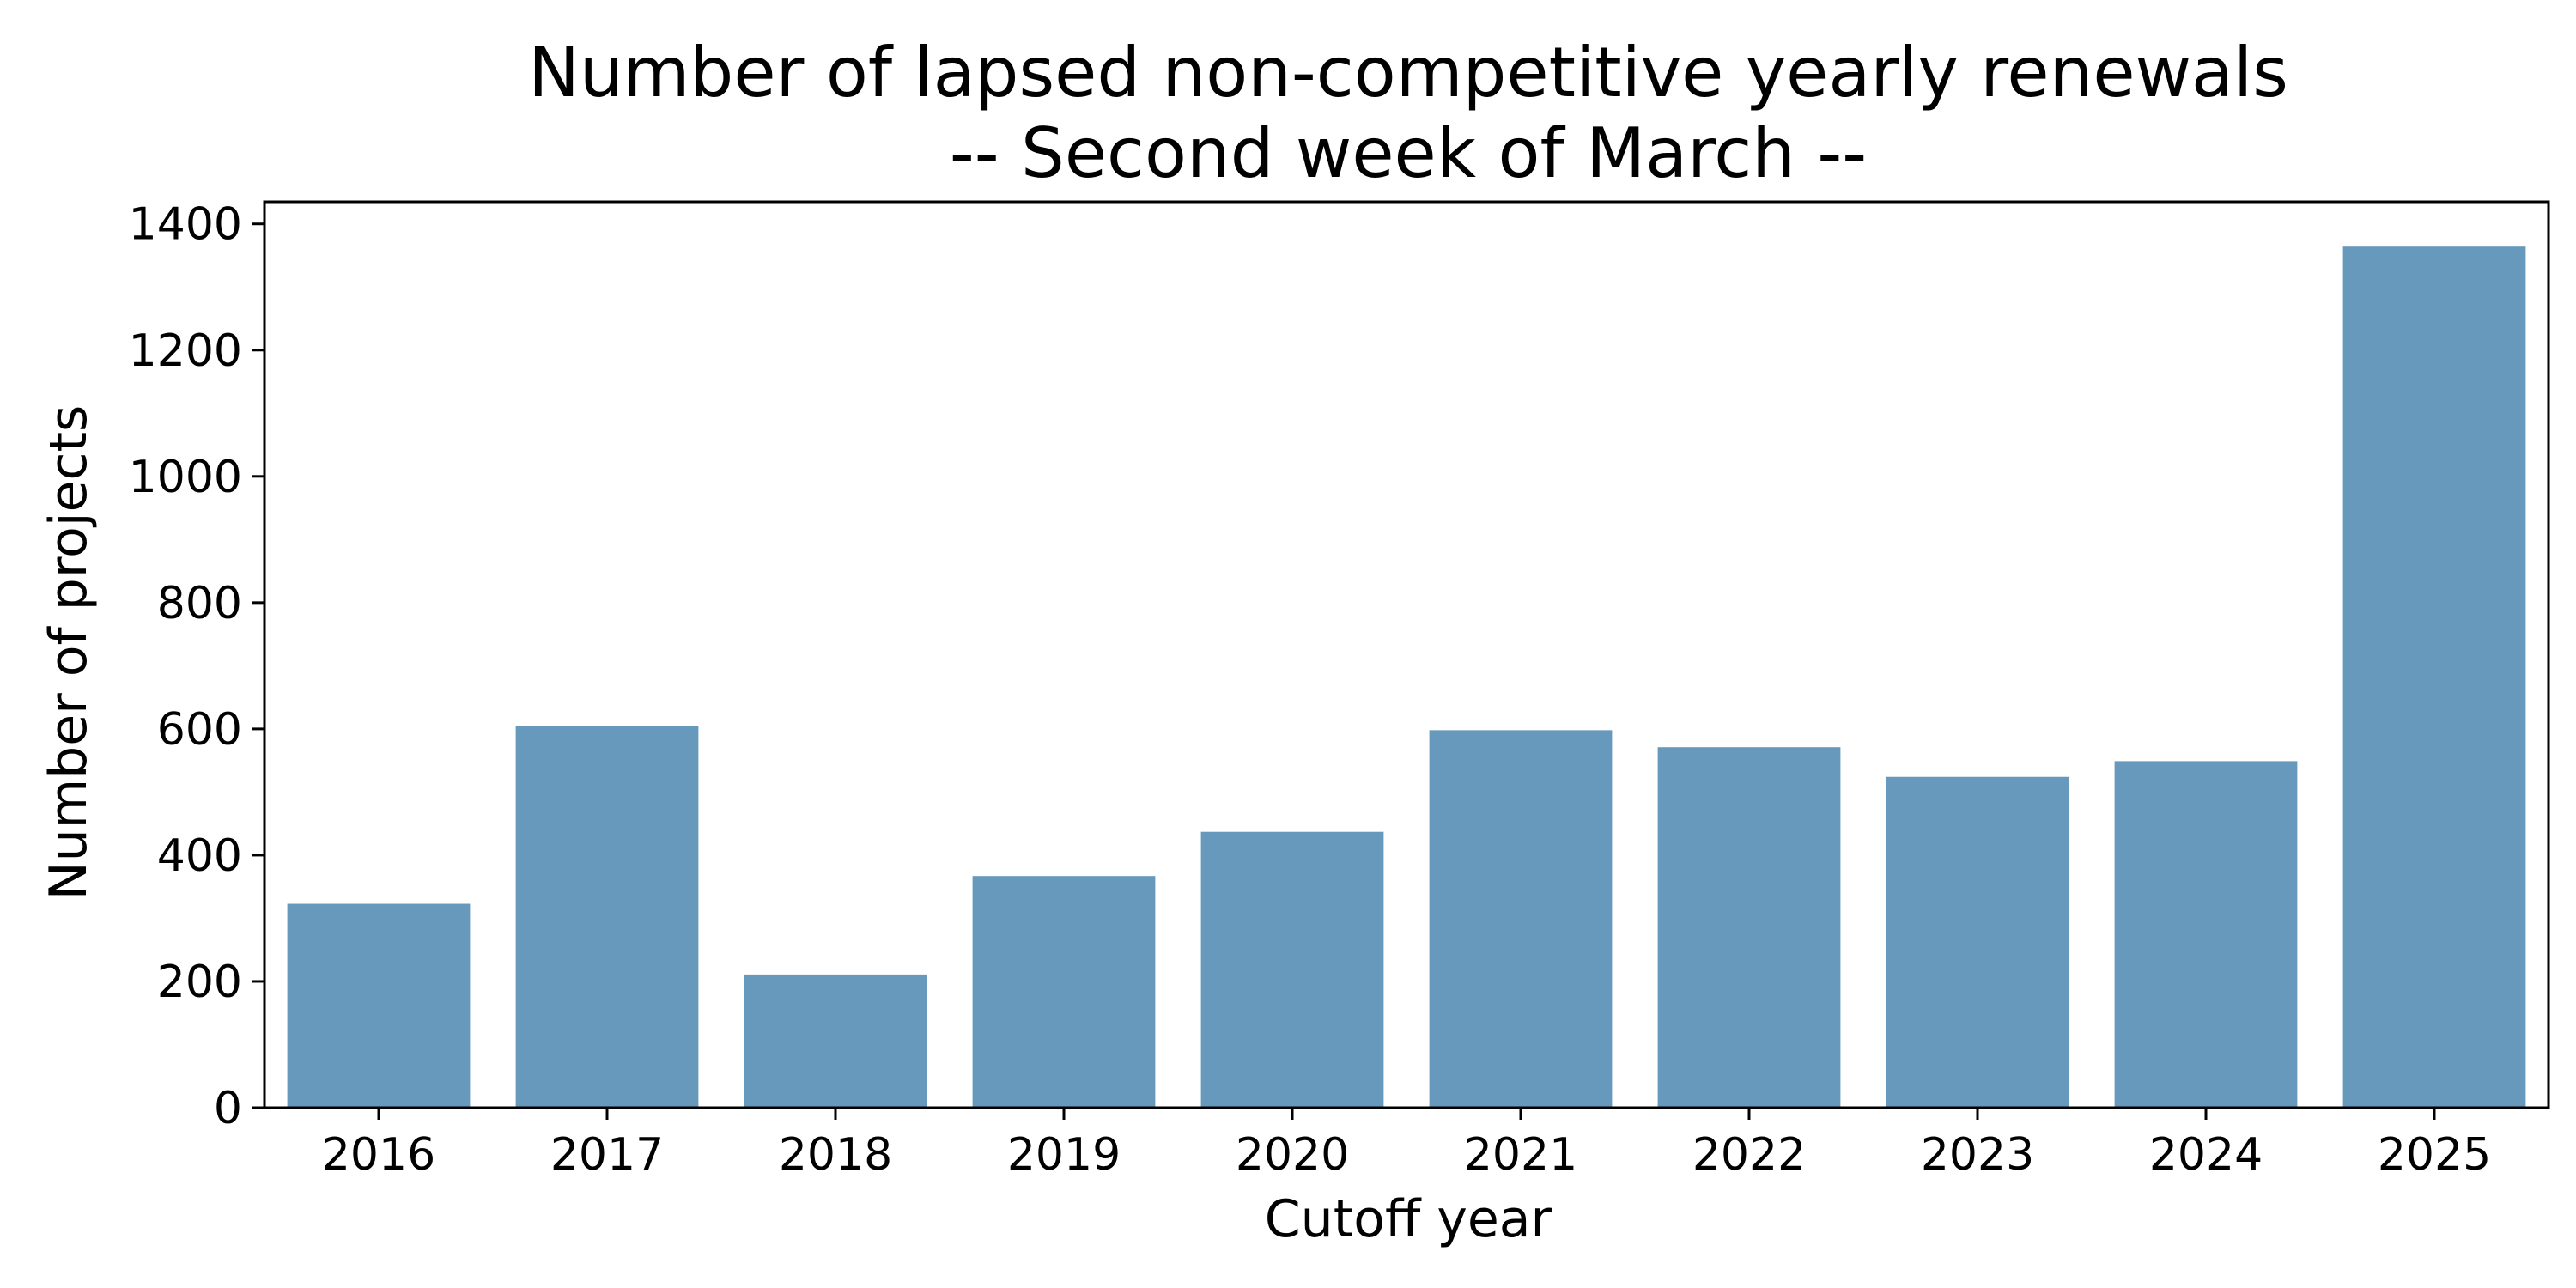 The width and height of the screenshot is (2576, 1288). I want to click on y-tick-label: 1200, so click(186, 351).